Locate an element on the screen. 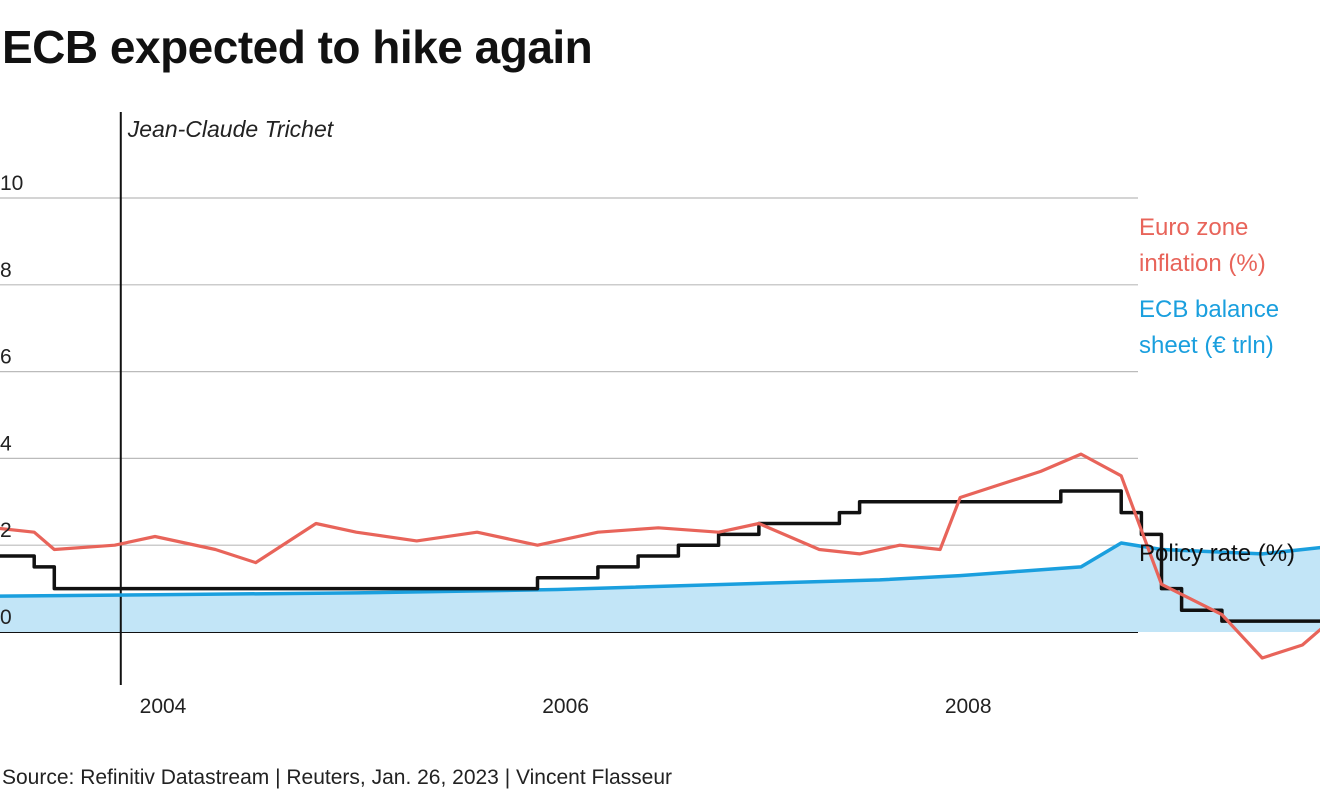  balance-sheet-area is located at coordinates (660, 587).